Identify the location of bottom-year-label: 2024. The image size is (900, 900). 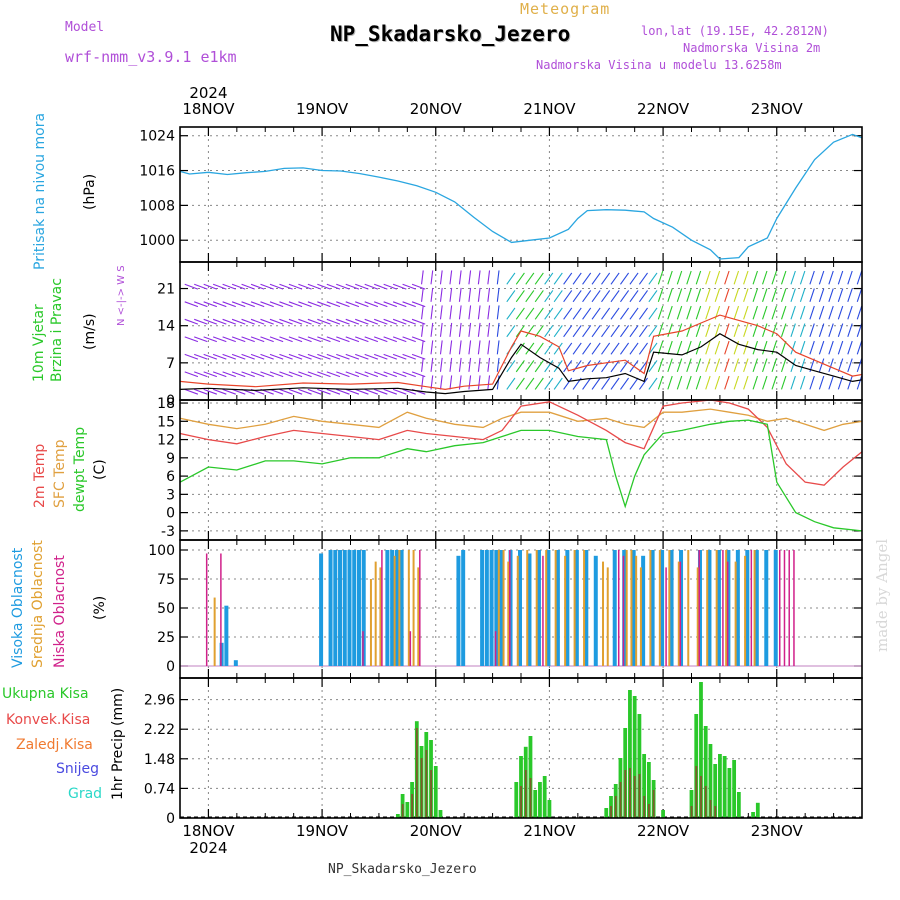
(208, 848).